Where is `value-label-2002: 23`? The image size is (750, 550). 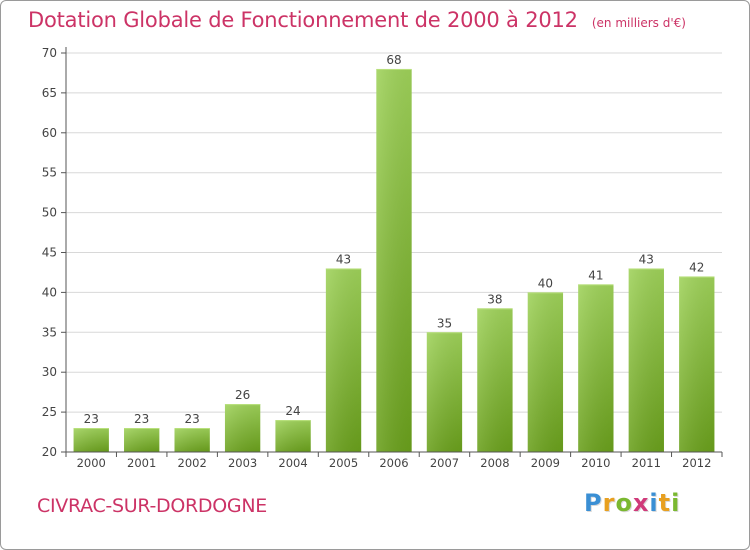 value-label-2002: 23 is located at coordinates (192, 419).